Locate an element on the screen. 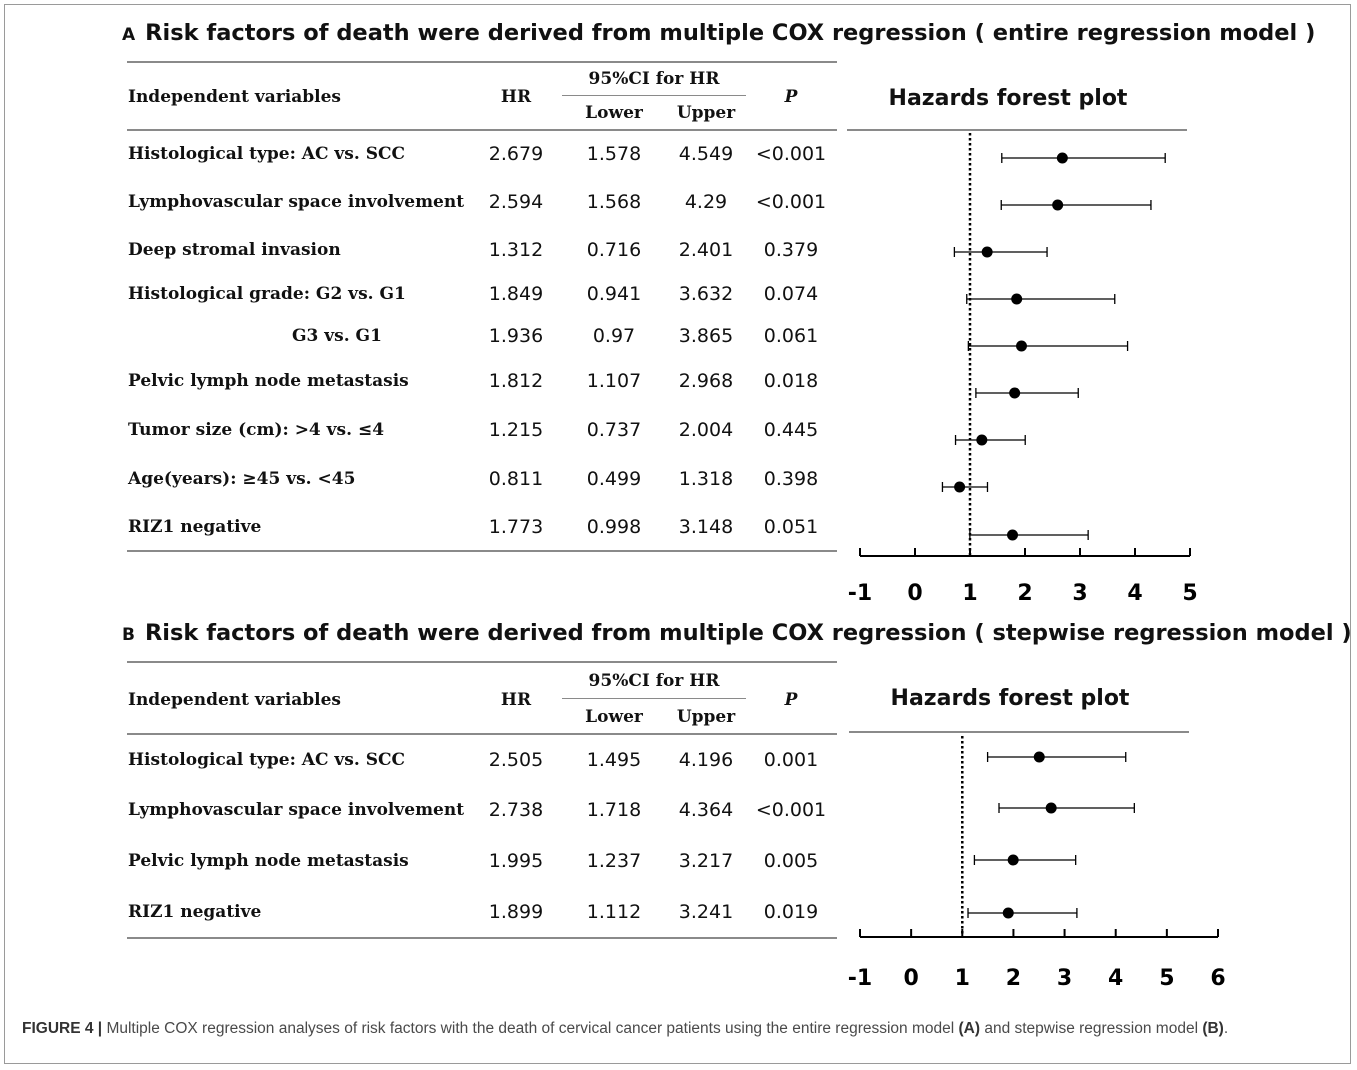 This screenshot has width=1357, height=1070. panel-b-row-lower: 1.237 is located at coordinates (614, 861).